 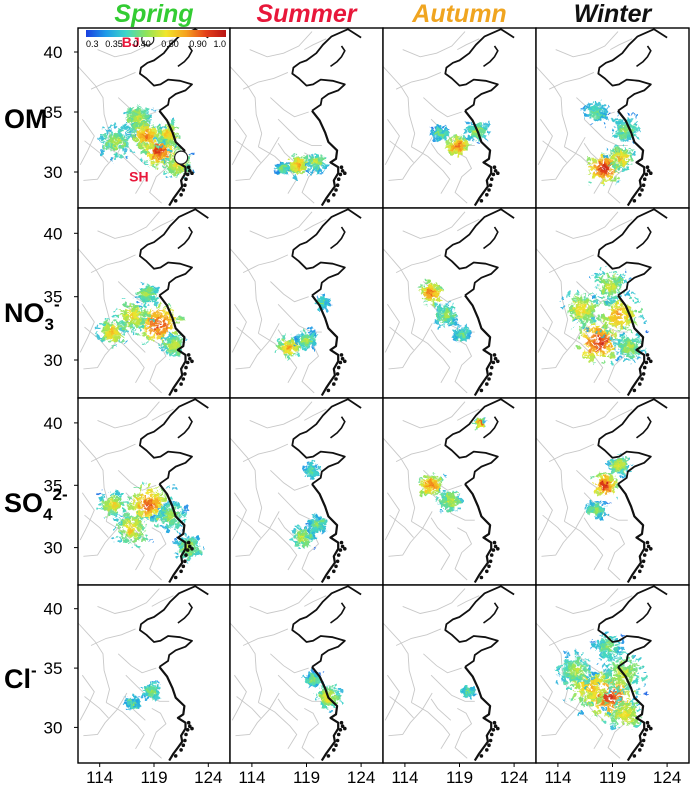 I want to click on panel-background, so click(x=459, y=491).